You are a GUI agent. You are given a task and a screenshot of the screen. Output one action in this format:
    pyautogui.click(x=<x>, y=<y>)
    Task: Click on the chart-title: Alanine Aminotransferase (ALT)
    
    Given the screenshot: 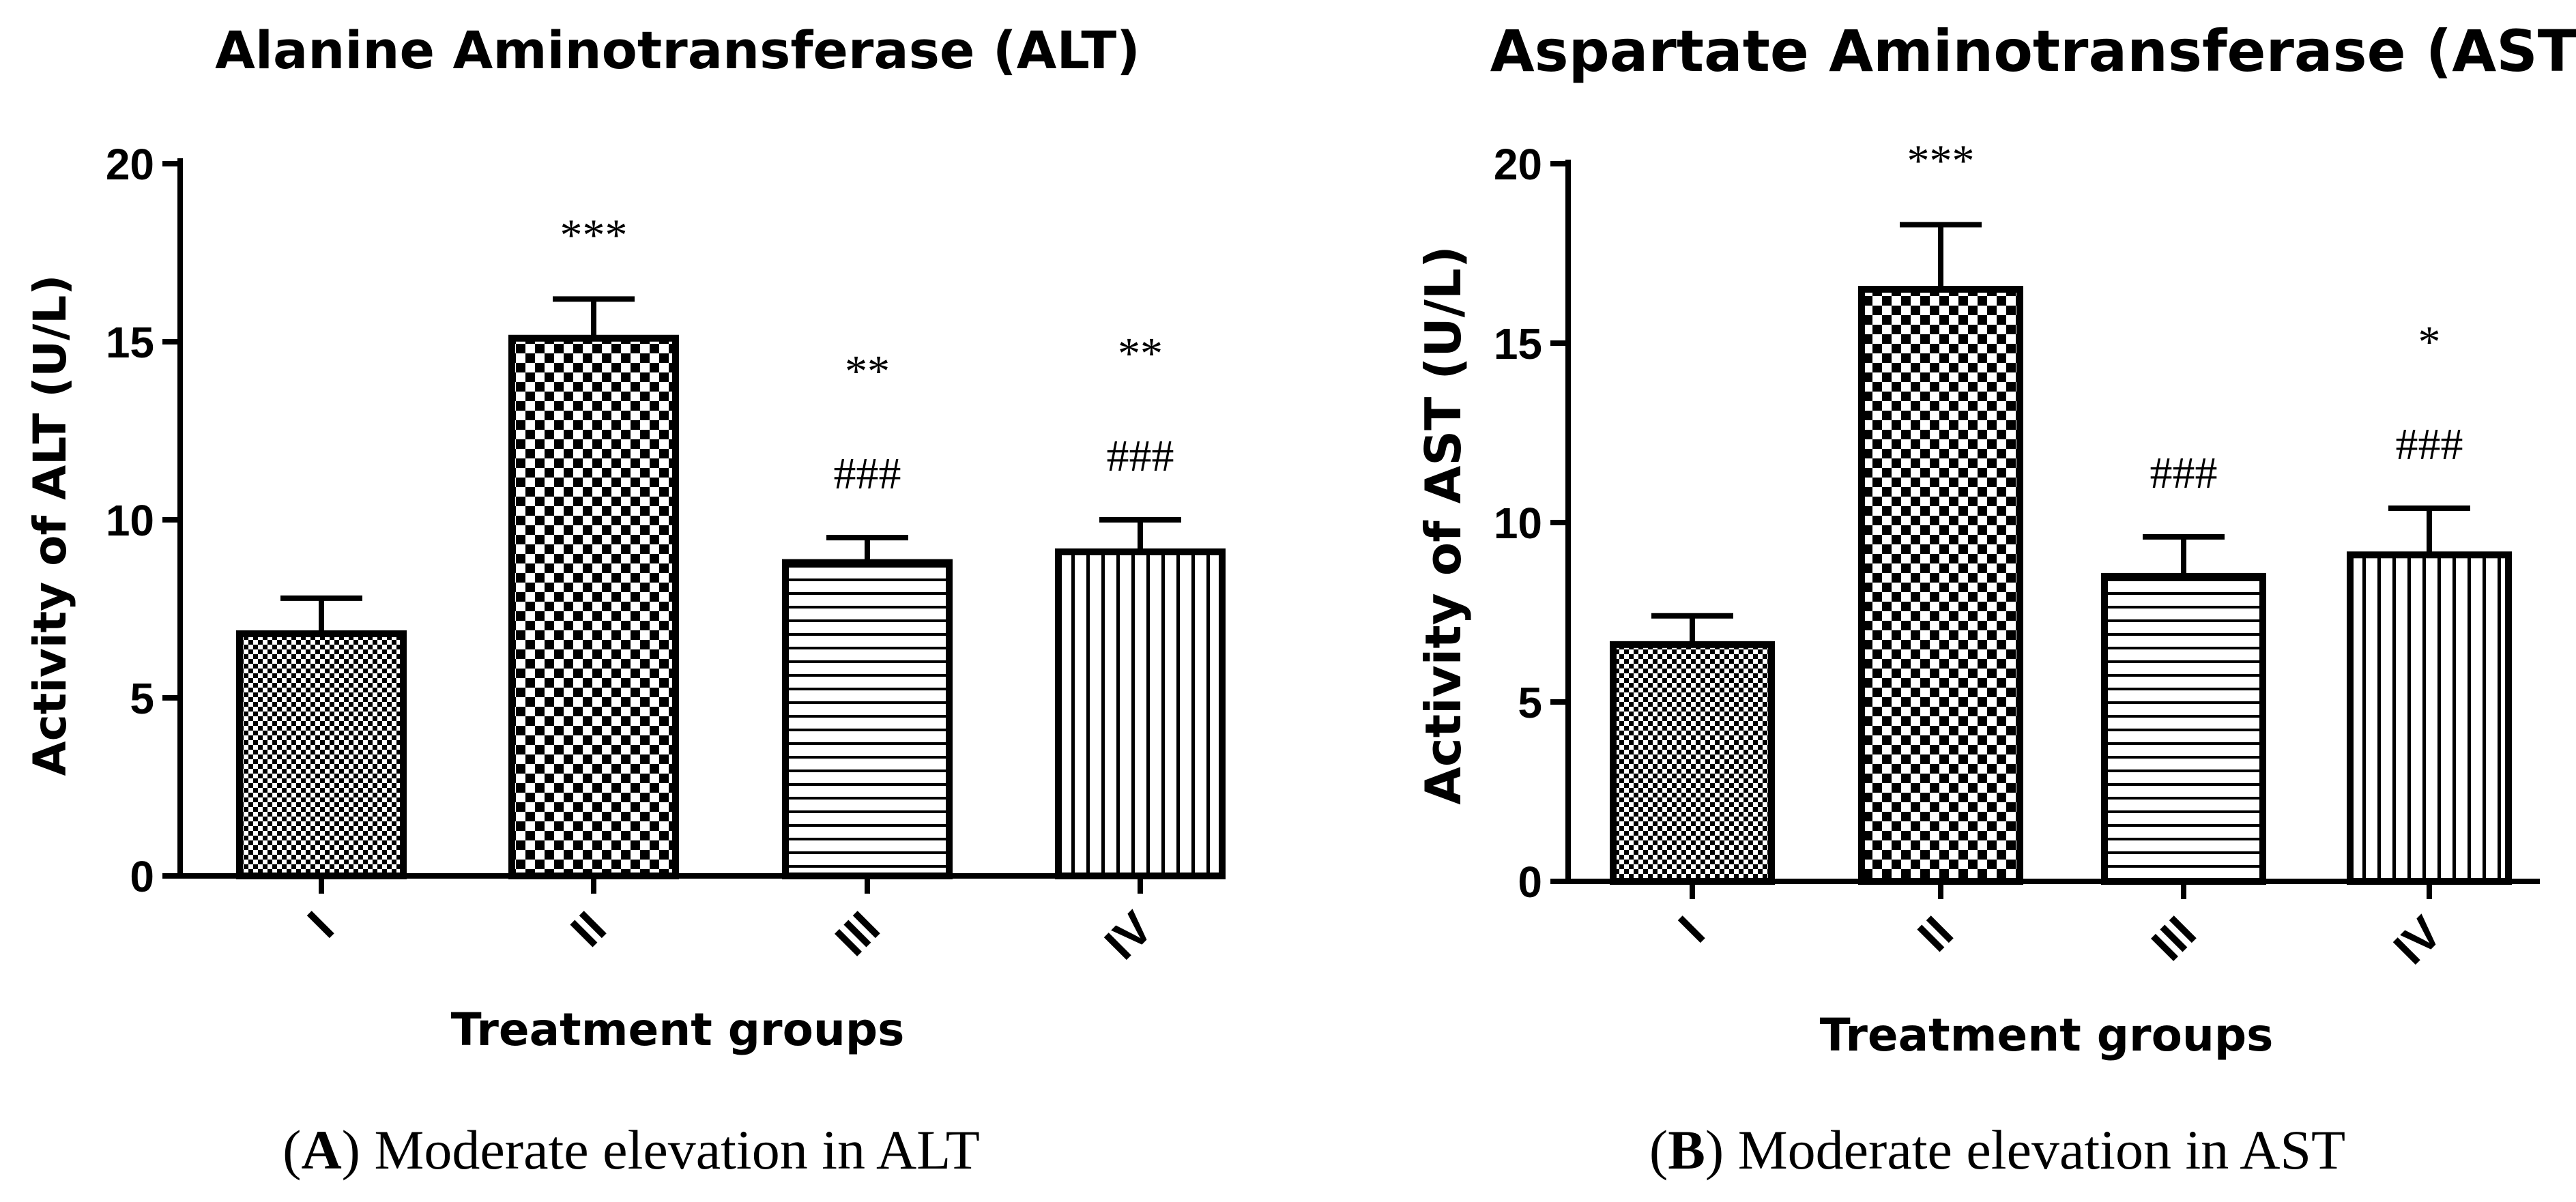 What is the action you would take?
    pyautogui.click(x=677, y=50)
    